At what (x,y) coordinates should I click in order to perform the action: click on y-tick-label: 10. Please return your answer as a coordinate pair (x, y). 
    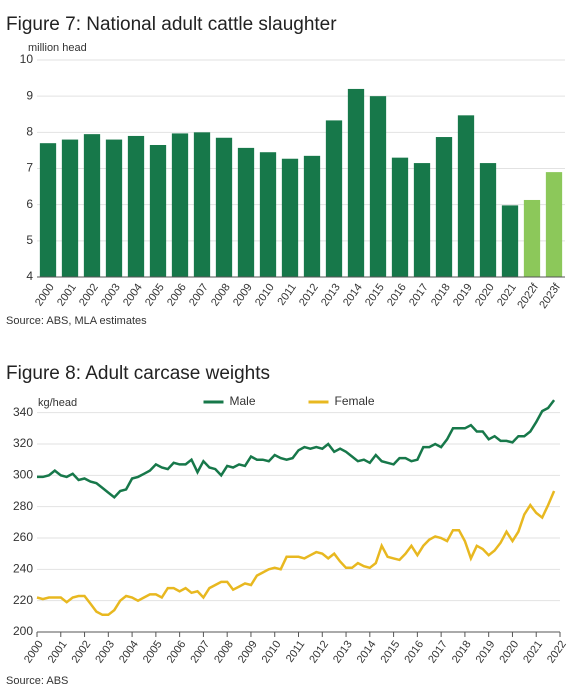
    Looking at the image, I should click on (27, 59).